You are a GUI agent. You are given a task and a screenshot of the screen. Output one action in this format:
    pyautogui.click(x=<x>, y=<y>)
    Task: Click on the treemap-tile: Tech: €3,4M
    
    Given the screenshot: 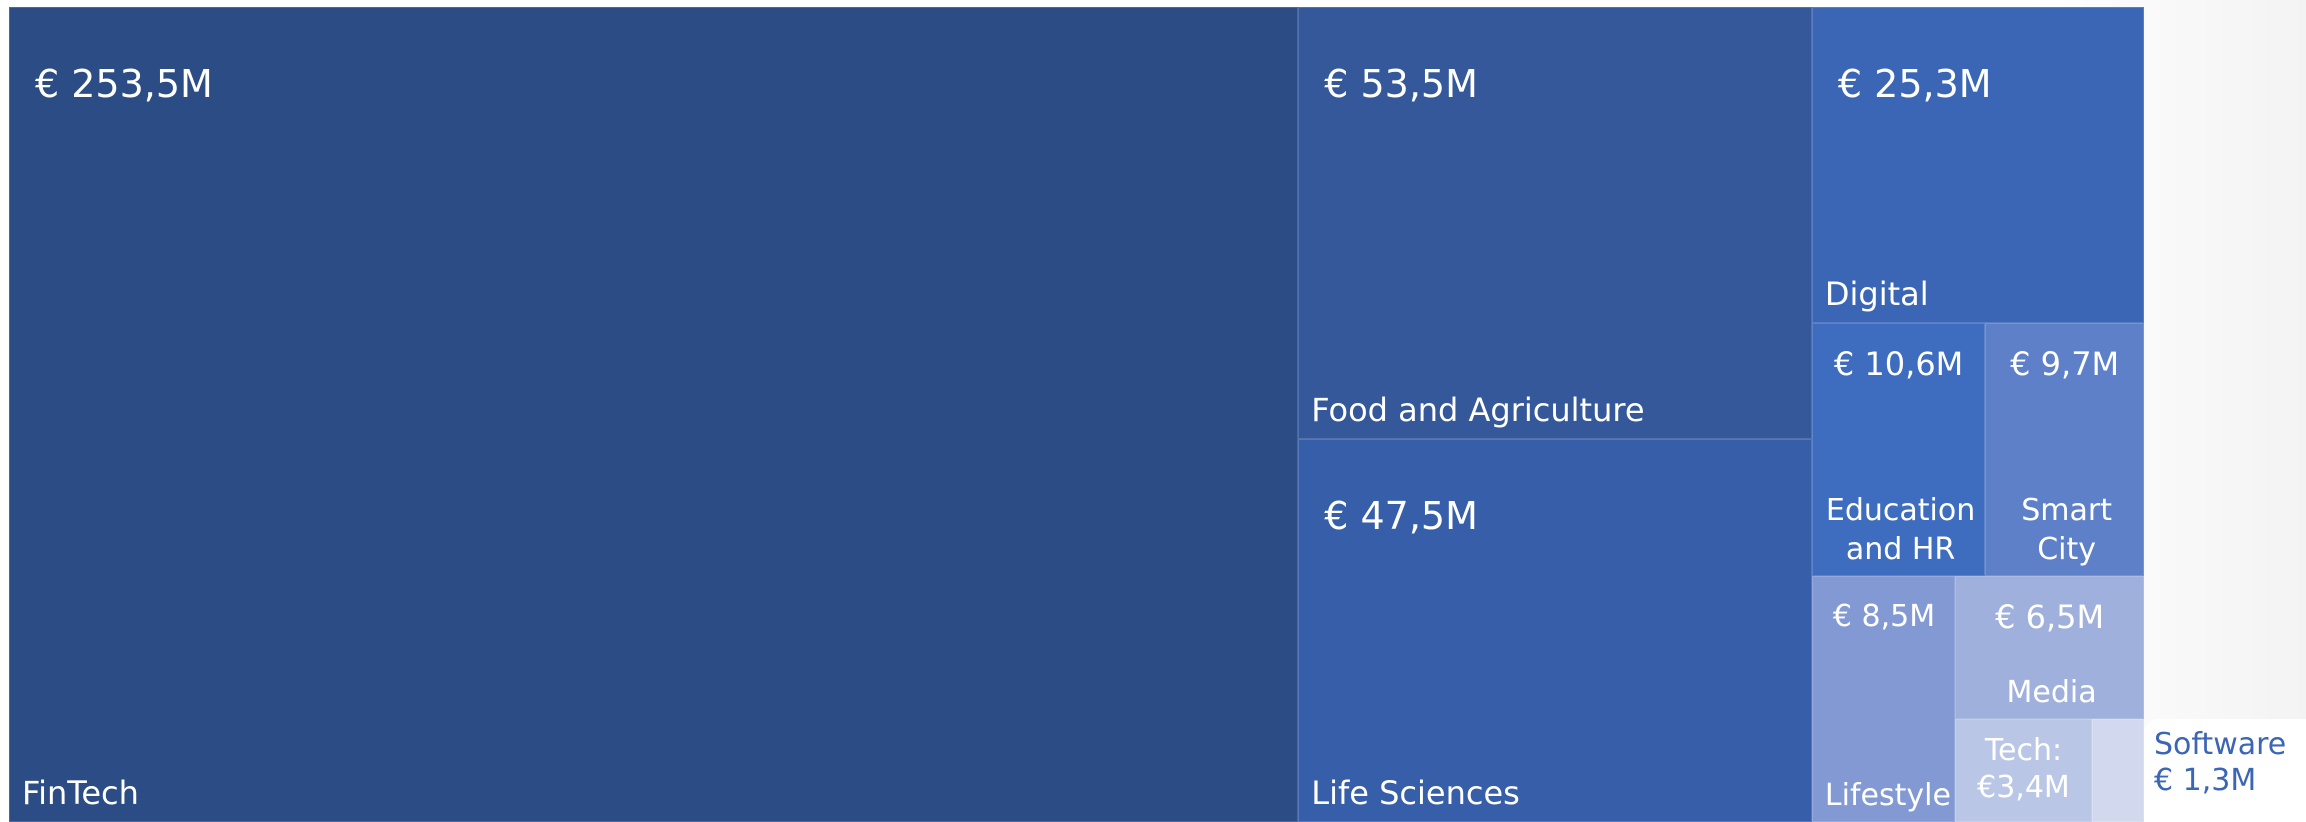 What is the action you would take?
    pyautogui.click(x=2023, y=770)
    